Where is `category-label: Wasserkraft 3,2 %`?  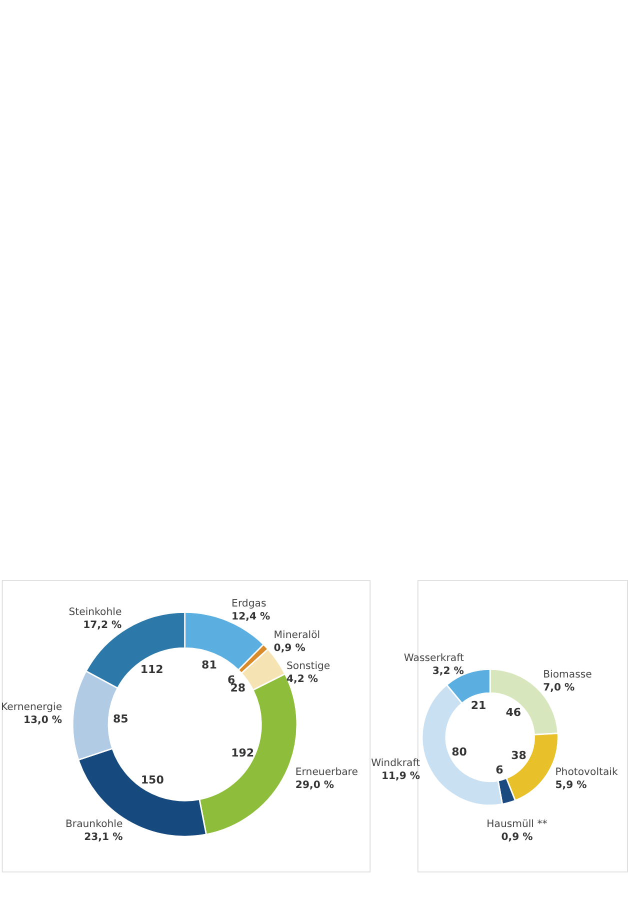
category-label: Wasserkraft 3,2 % is located at coordinates (434, 664).